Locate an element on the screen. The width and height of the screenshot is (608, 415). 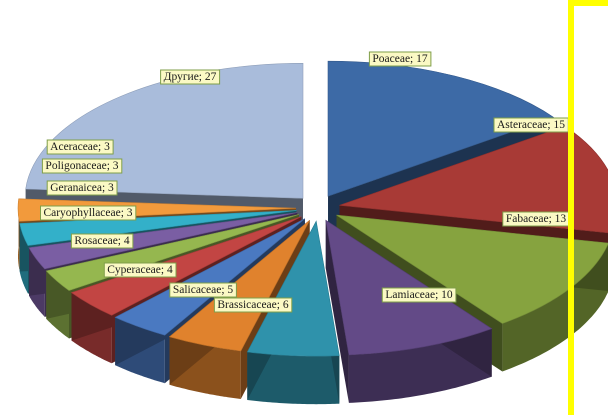
data-label-geranaicea: Geranaicea; 3 is located at coordinates (82, 188).